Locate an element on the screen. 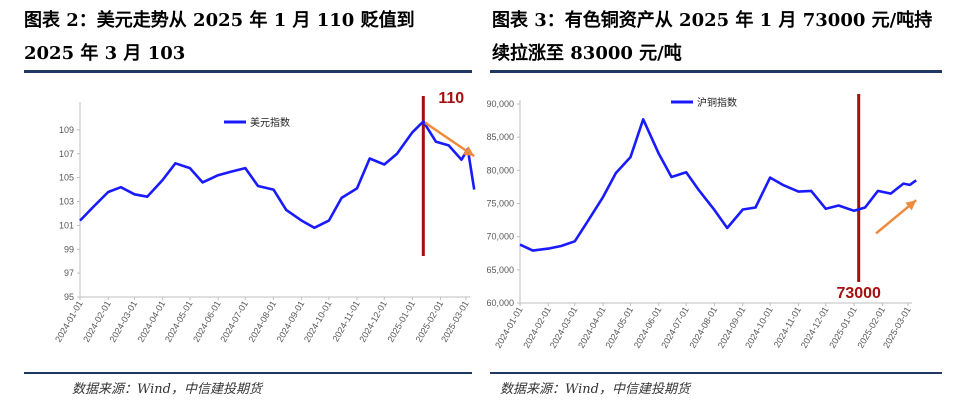  usd-marker-label: 110 is located at coordinates (451, 98).